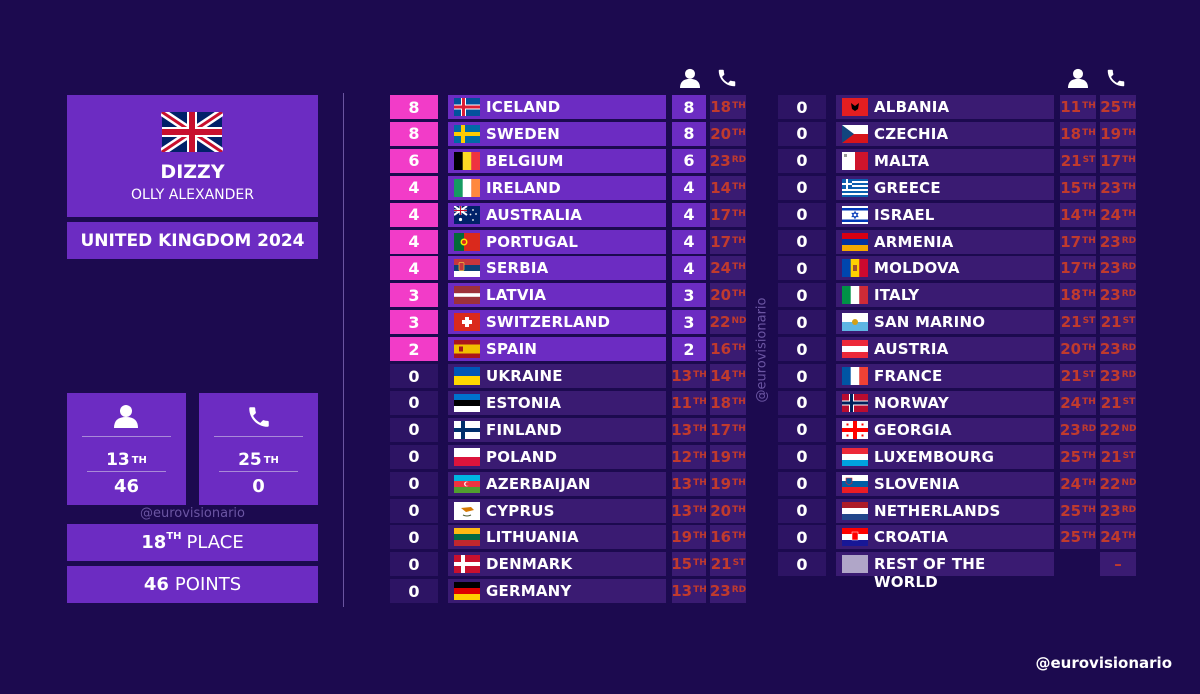 The width and height of the screenshot is (1200, 694). I want to click on song-title: DIZZY, so click(192, 172).